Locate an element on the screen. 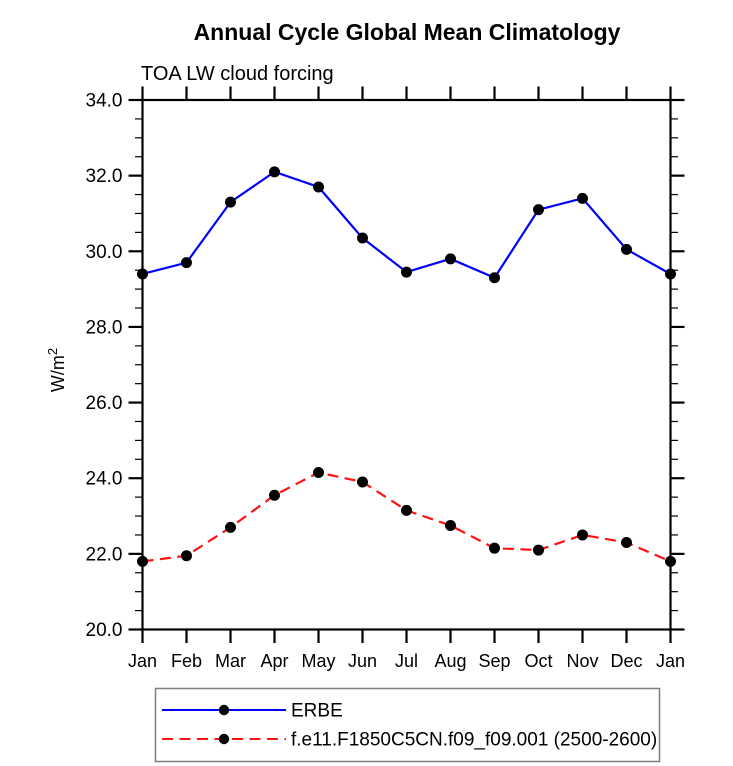  legend-label-erbe: ERBE is located at coordinates (317, 711).